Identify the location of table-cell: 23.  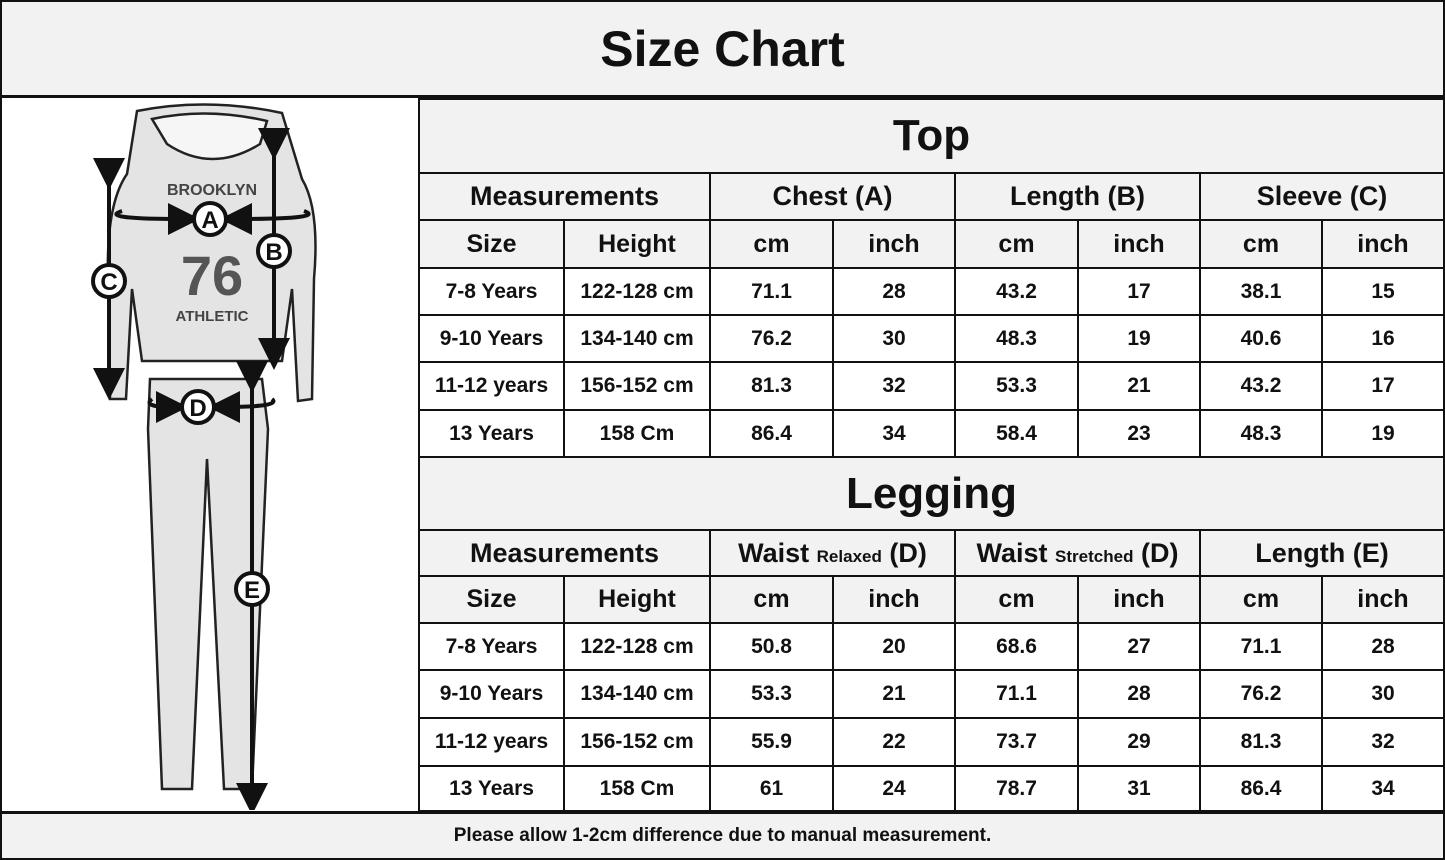
(1139, 433).